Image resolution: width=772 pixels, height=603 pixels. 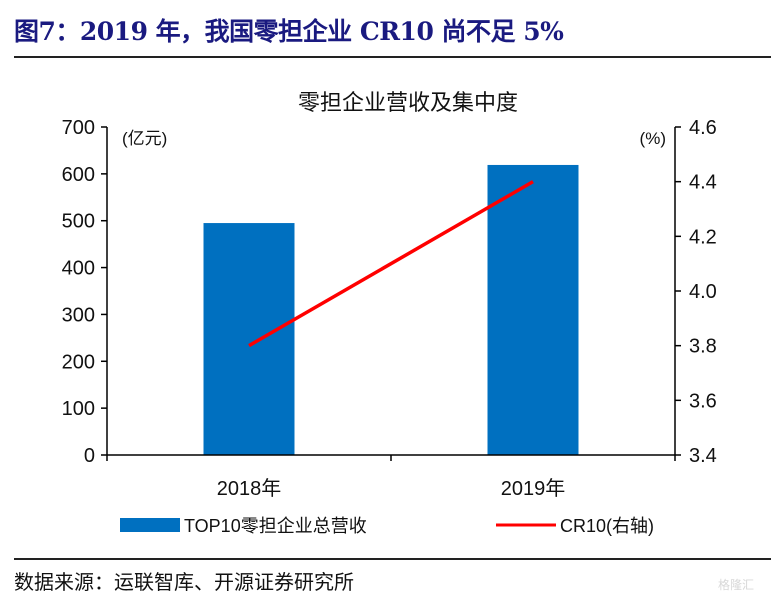 I want to click on left-tick-label: 700, so click(x=78, y=128).